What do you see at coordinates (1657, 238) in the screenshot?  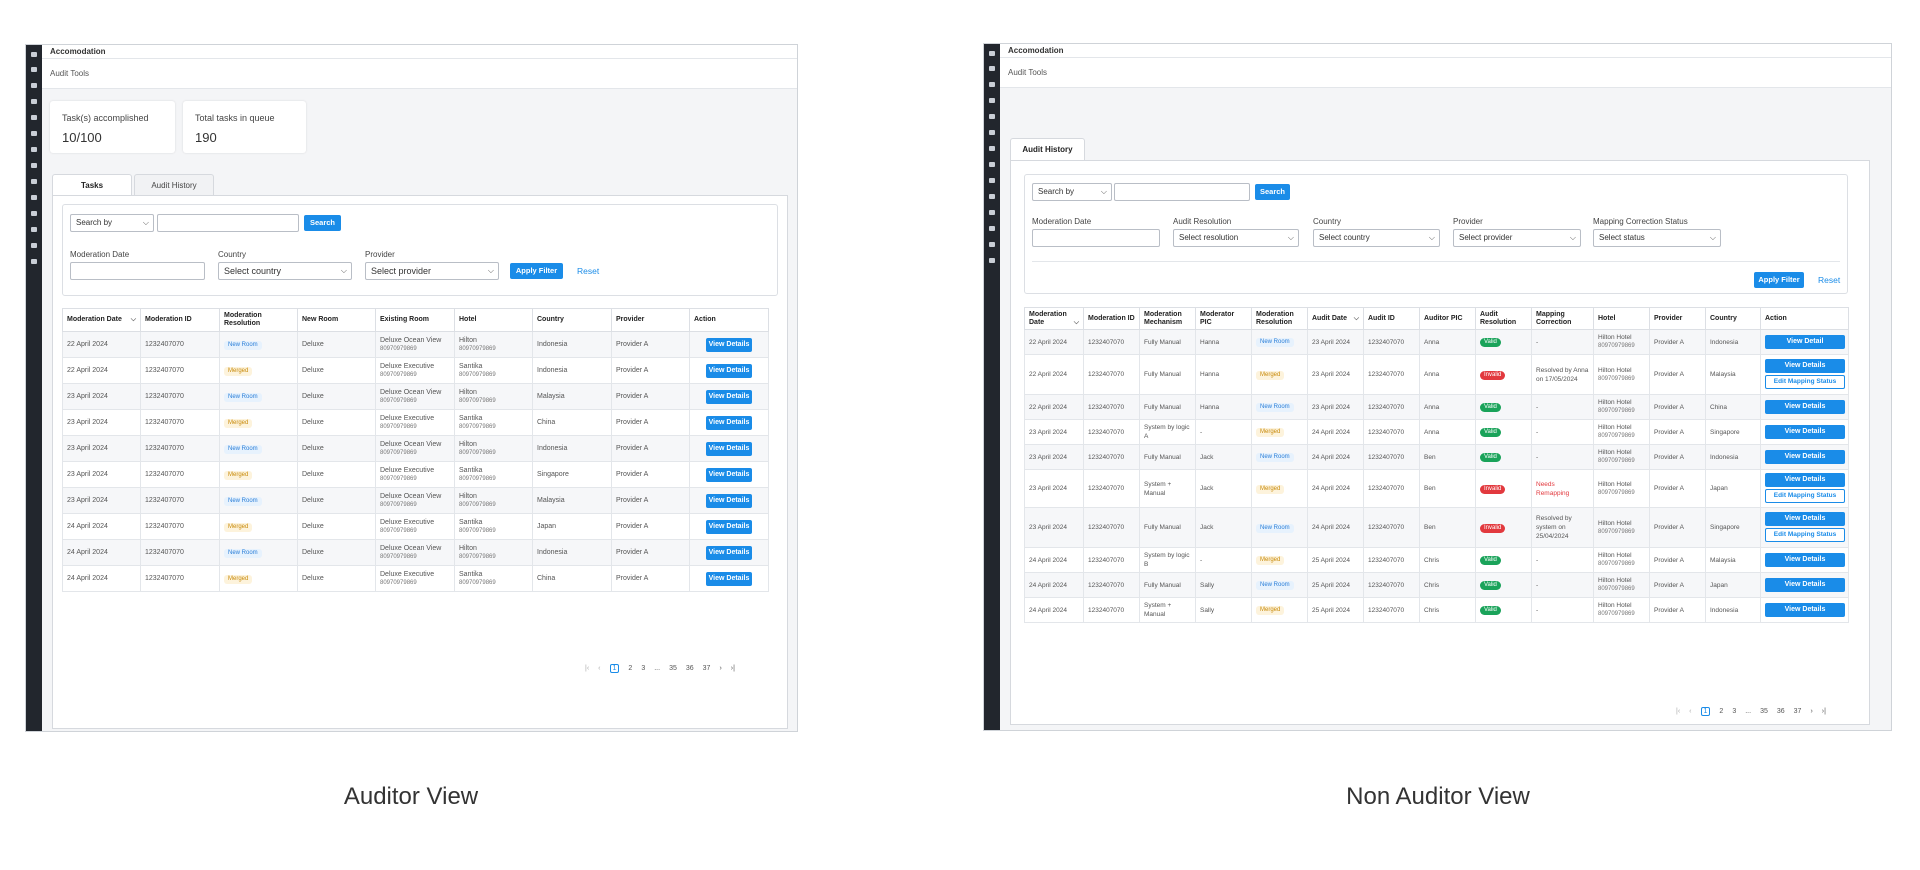 I see `mapping-status-select: Select status ⌵` at bounding box center [1657, 238].